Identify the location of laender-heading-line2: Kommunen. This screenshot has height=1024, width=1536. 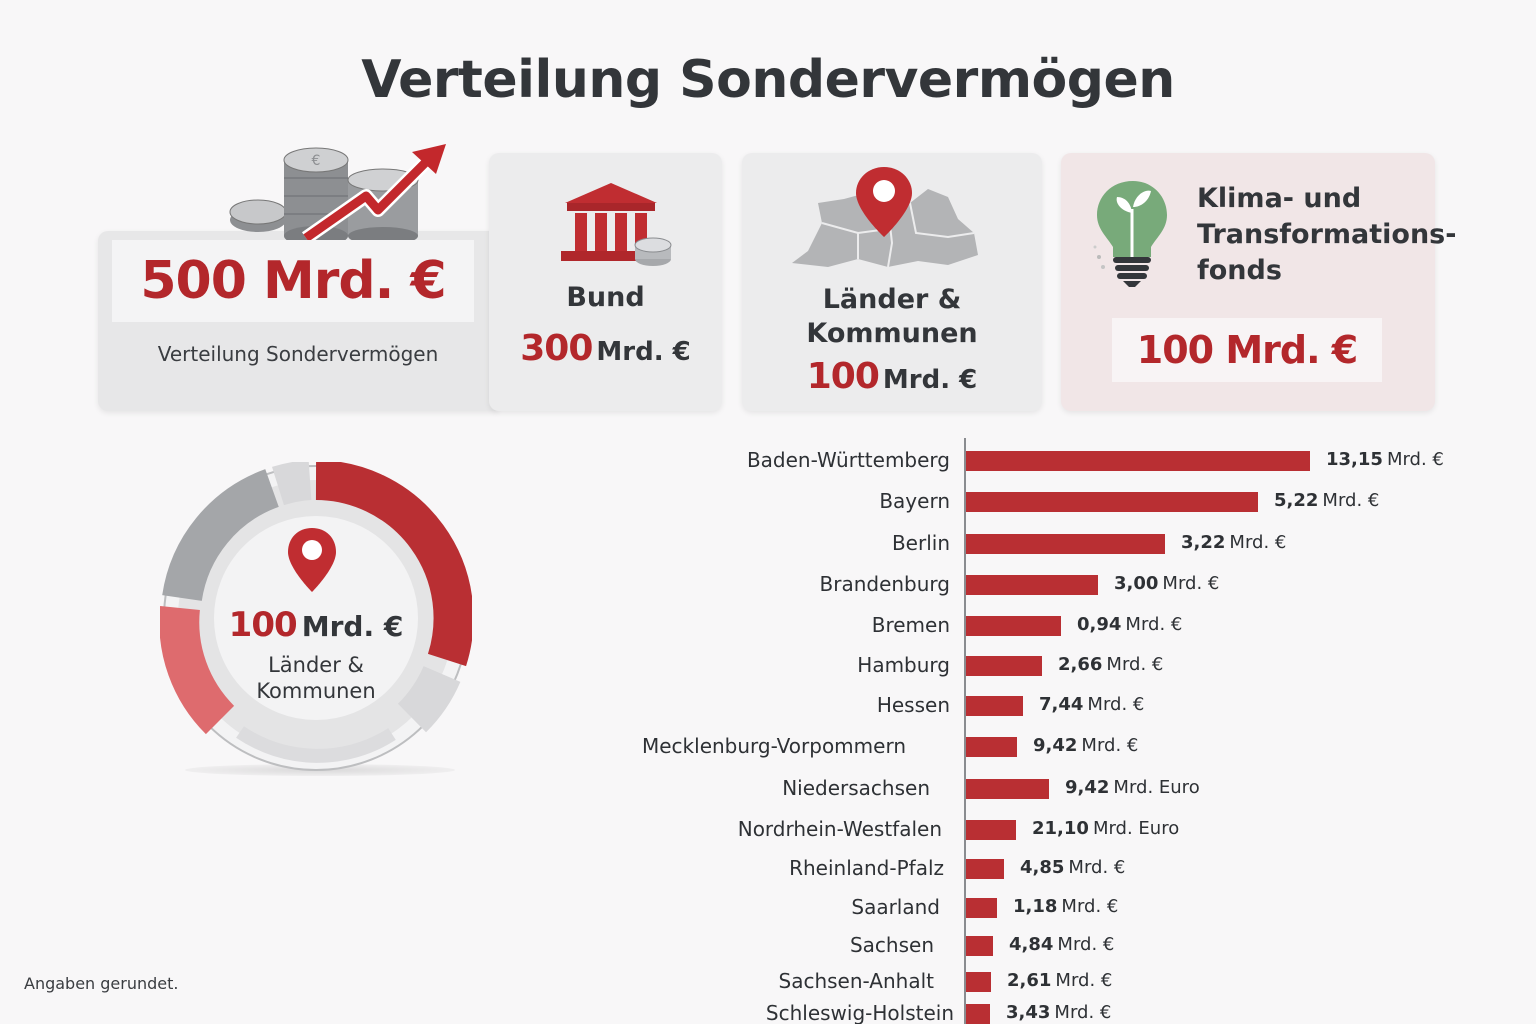
(892, 333).